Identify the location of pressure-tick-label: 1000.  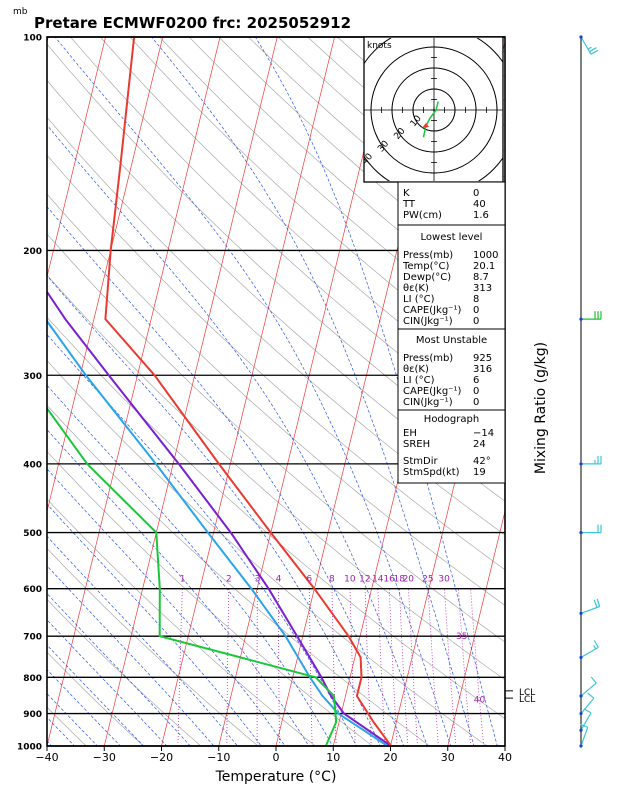
(29, 748).